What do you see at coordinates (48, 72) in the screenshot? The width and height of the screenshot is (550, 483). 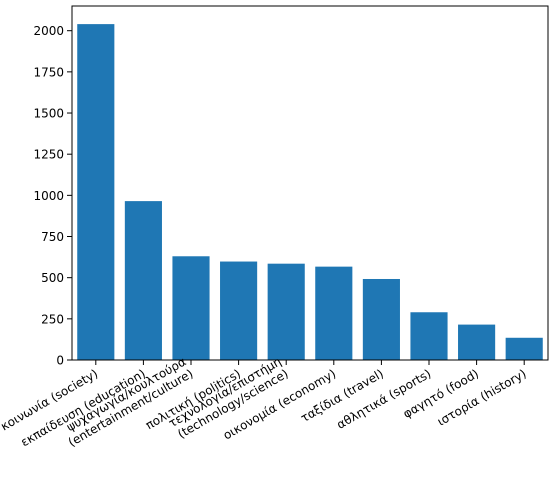 I see `y-tick-label: 1750` at bounding box center [48, 72].